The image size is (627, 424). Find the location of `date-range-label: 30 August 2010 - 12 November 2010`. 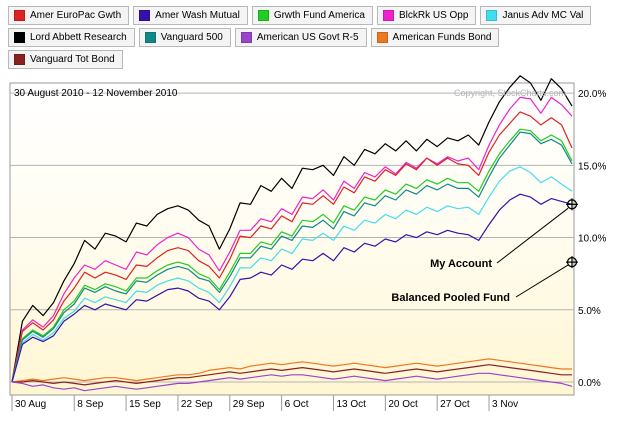

date-range-label: 30 August 2010 - 12 November 2010 is located at coordinates (96, 93).